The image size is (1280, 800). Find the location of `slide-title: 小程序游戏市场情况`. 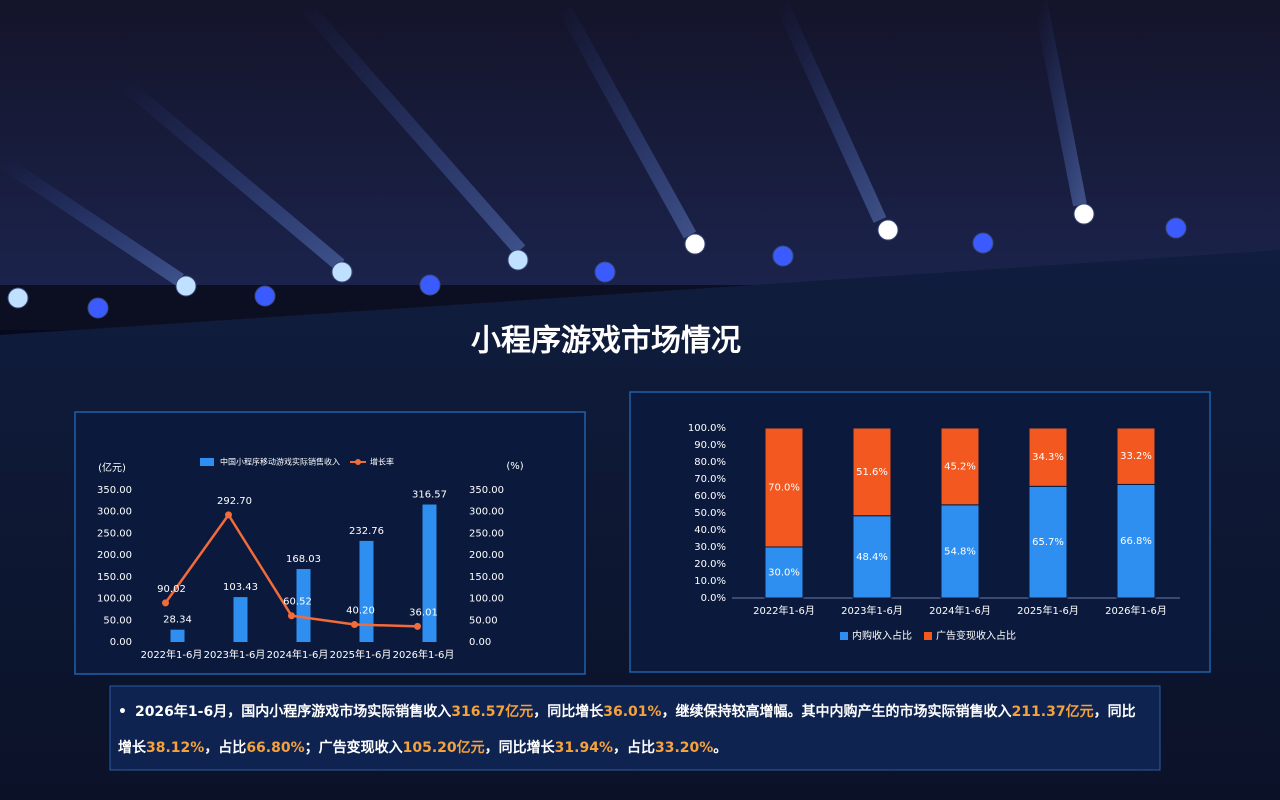

slide-title: 小程序游戏市场情况 is located at coordinates (606, 341).